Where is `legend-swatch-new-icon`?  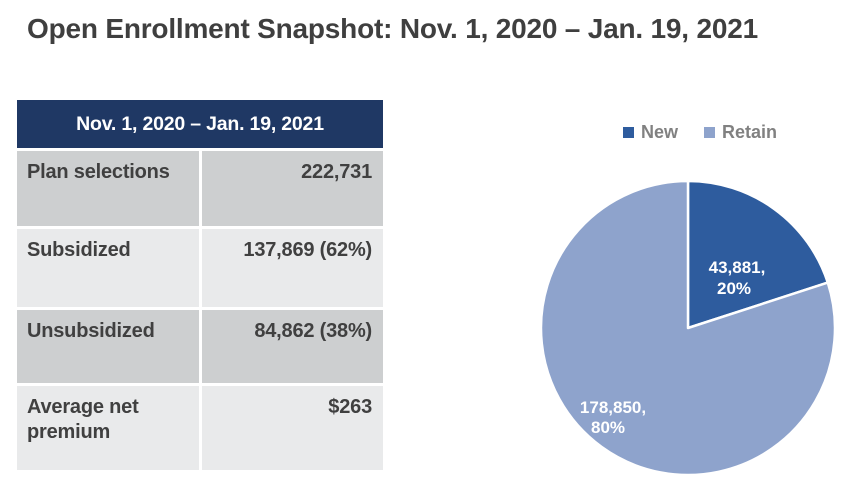 legend-swatch-new-icon is located at coordinates (628, 132).